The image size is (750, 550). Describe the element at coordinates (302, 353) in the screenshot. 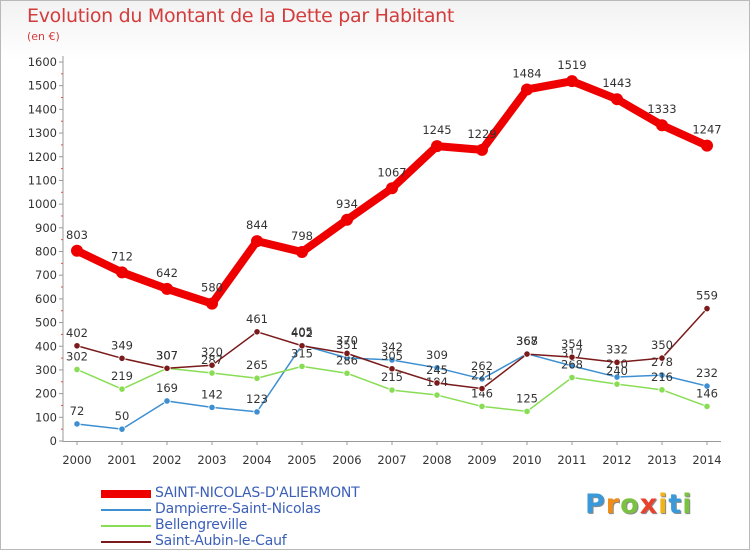

I see `data-label: 315` at that location.